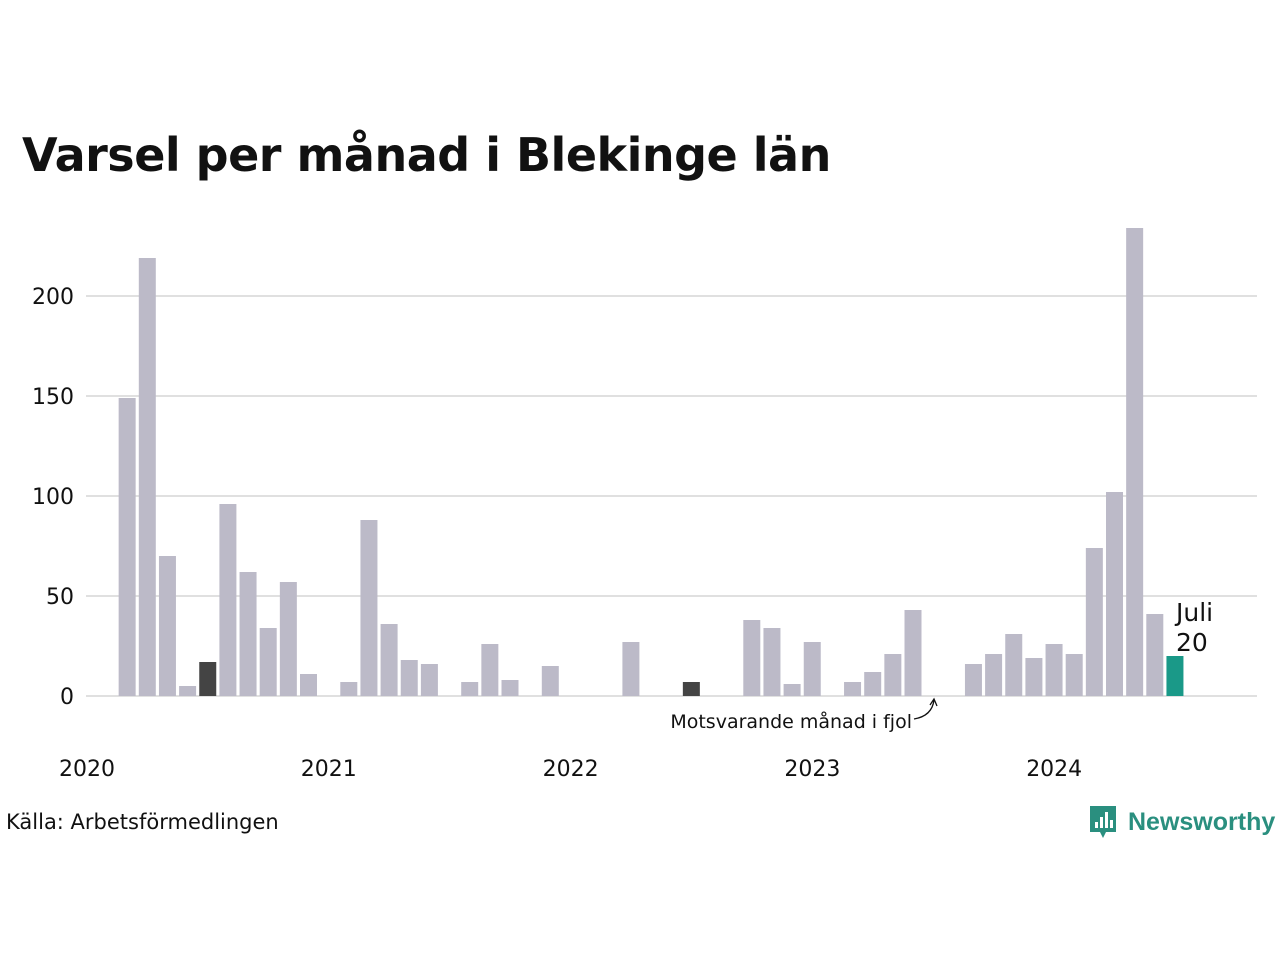 Image resolution: width=1280 pixels, height=960 pixels. Describe the element at coordinates (87, 769) in the screenshot. I see `x-tick-label: 2020` at that location.